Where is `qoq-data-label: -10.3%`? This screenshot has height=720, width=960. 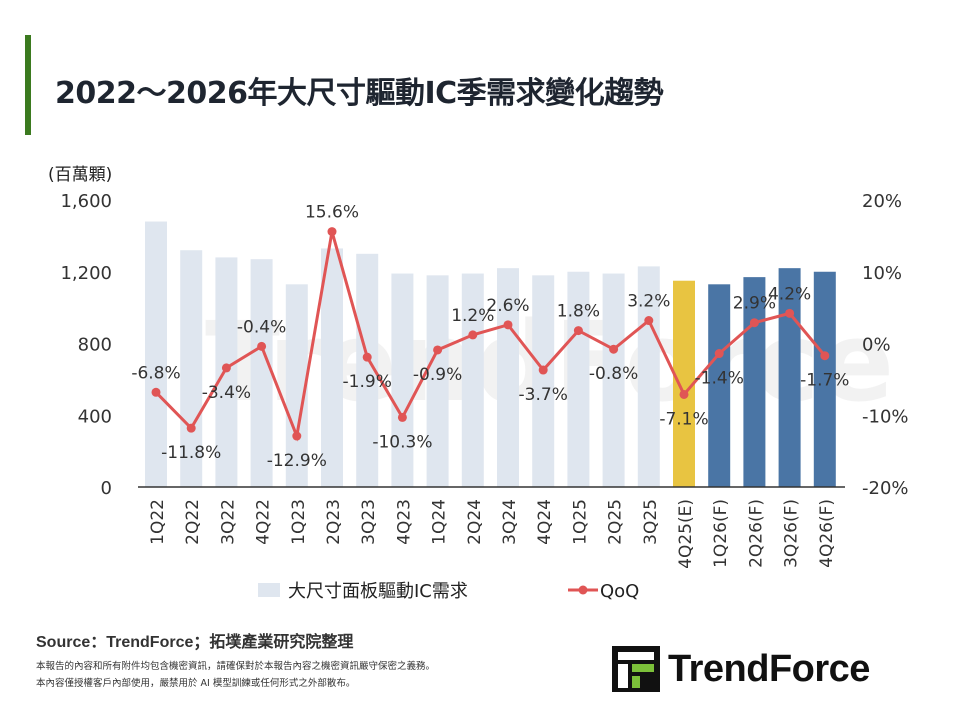
qoq-data-label: -10.3% is located at coordinates (402, 442).